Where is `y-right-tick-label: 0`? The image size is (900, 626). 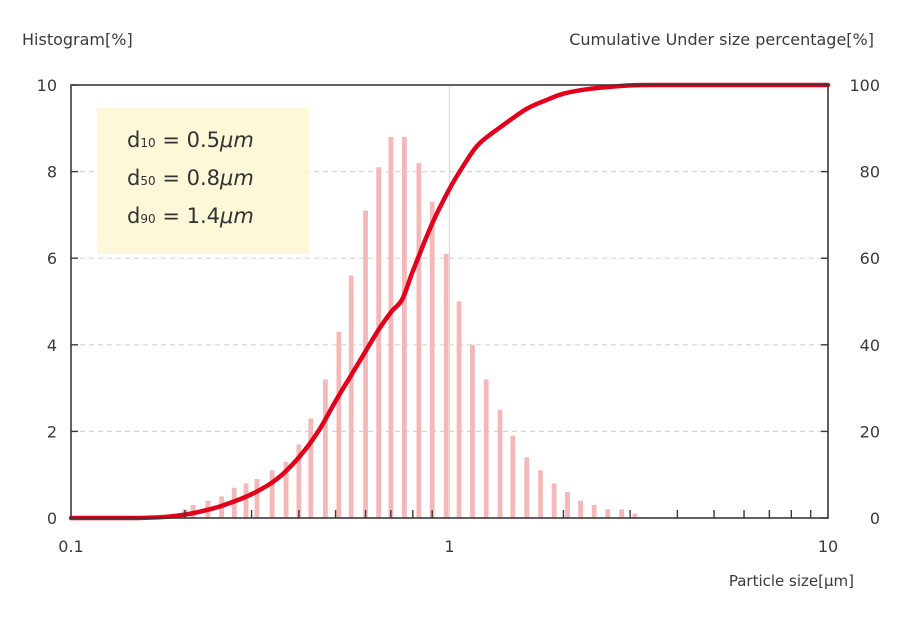
y-right-tick-label: 0 is located at coordinates (875, 518).